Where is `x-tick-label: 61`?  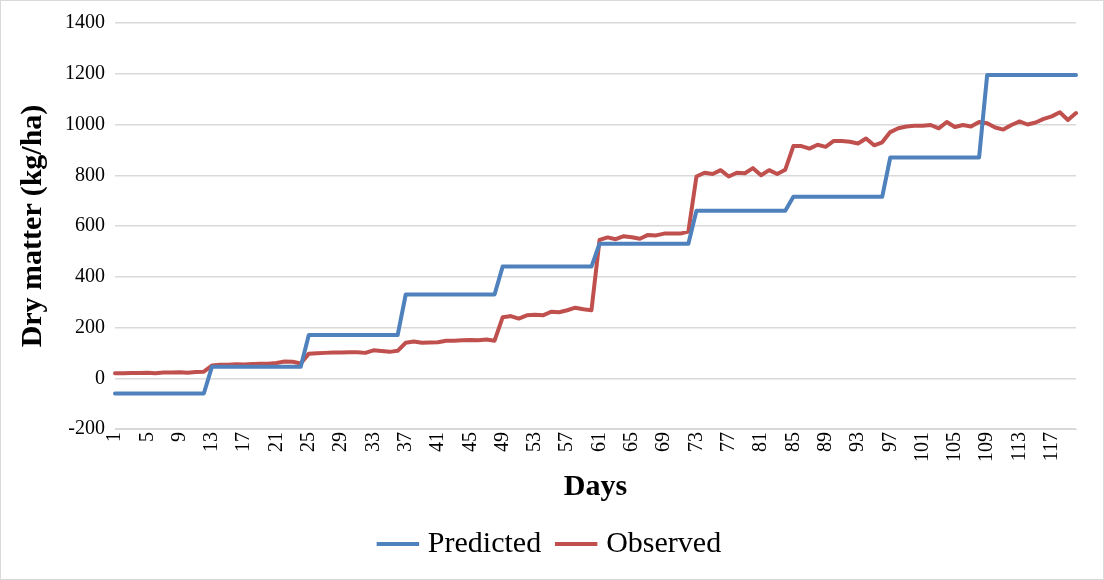 x-tick-label: 61 is located at coordinates (597, 442).